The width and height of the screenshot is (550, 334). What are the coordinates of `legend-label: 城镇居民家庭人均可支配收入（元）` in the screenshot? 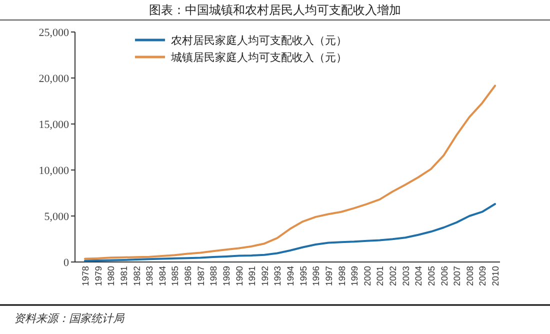 It's located at (258, 57).